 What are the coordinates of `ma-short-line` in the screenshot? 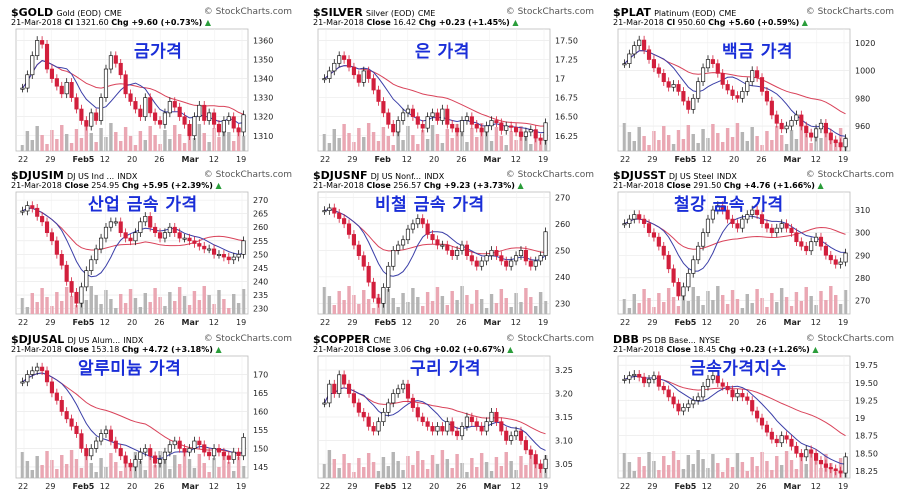 It's located at (133, 242).